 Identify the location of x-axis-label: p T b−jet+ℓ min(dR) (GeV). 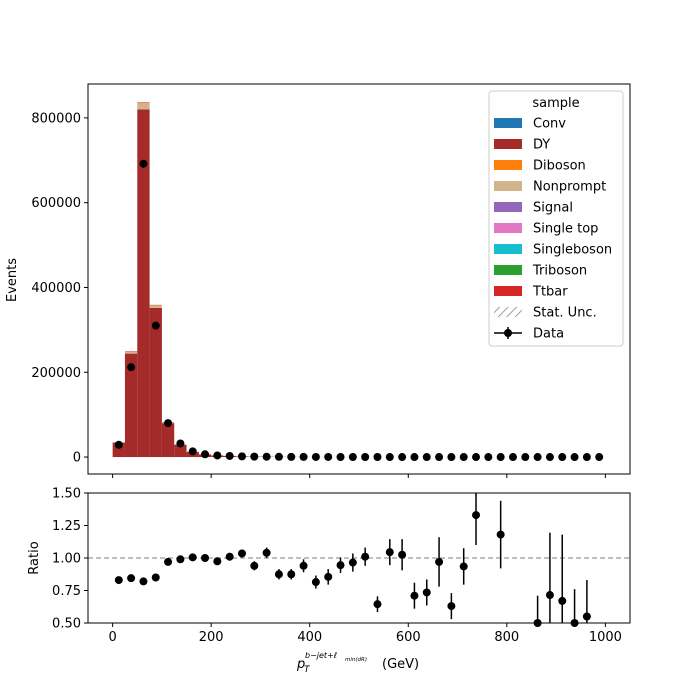
(357, 663).